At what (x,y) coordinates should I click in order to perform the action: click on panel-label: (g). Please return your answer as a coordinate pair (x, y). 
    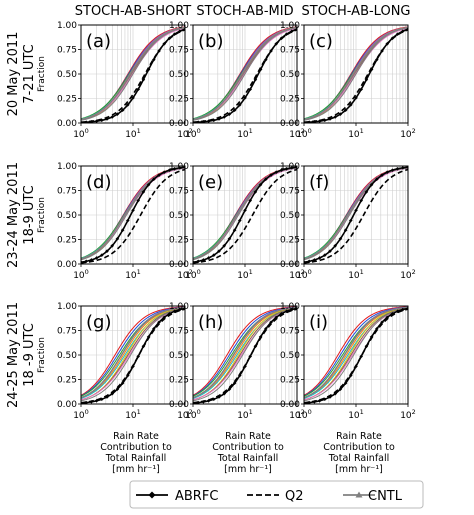
    Looking at the image, I should click on (98, 322).